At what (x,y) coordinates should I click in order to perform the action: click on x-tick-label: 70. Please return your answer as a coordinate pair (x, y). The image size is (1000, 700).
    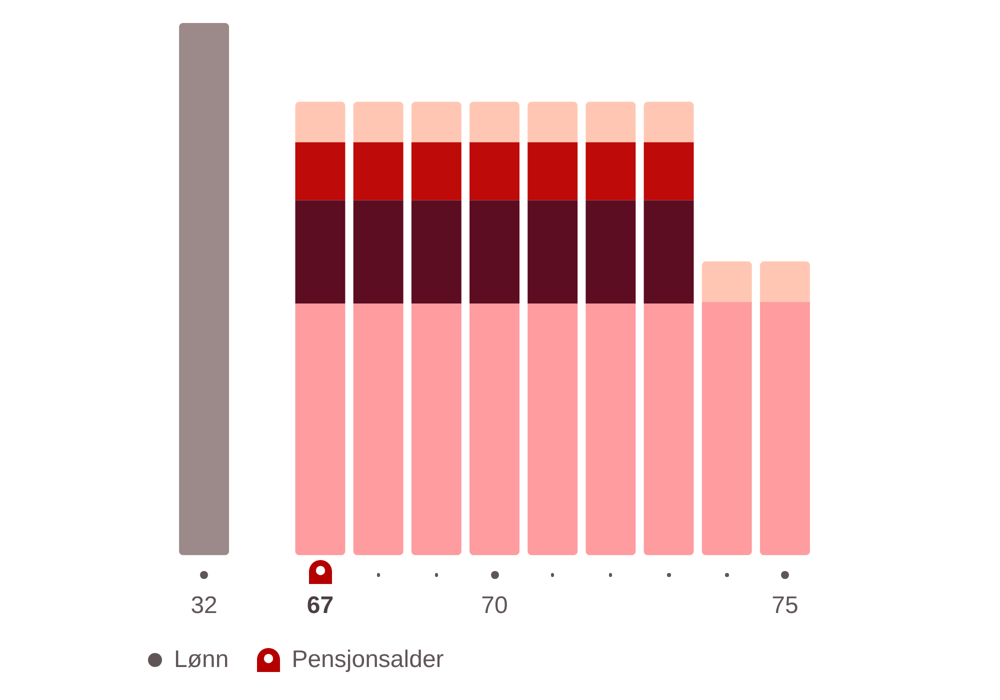
    Looking at the image, I should click on (494, 606).